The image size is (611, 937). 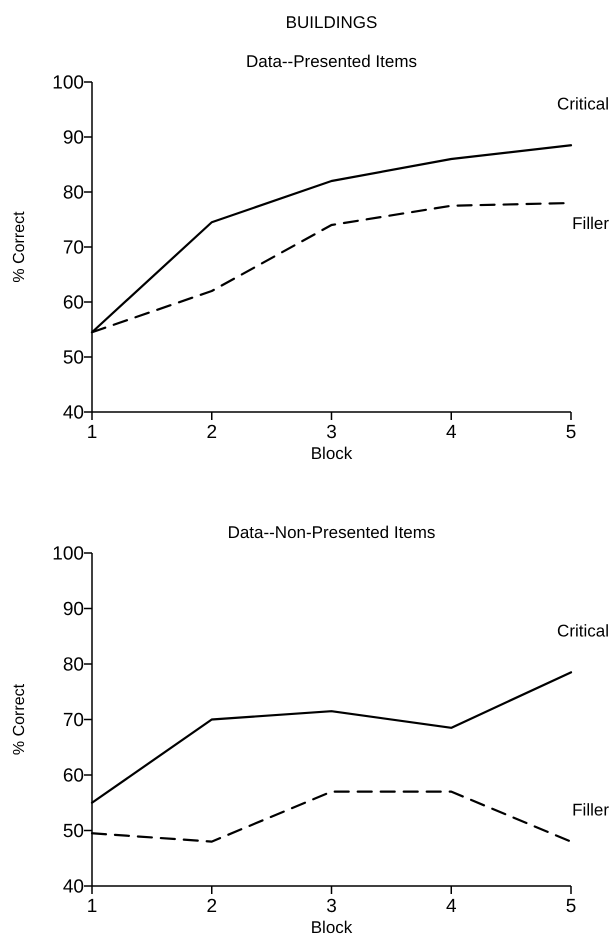 What do you see at coordinates (583, 630) in the screenshot?
I see `text: Critical` at bounding box center [583, 630].